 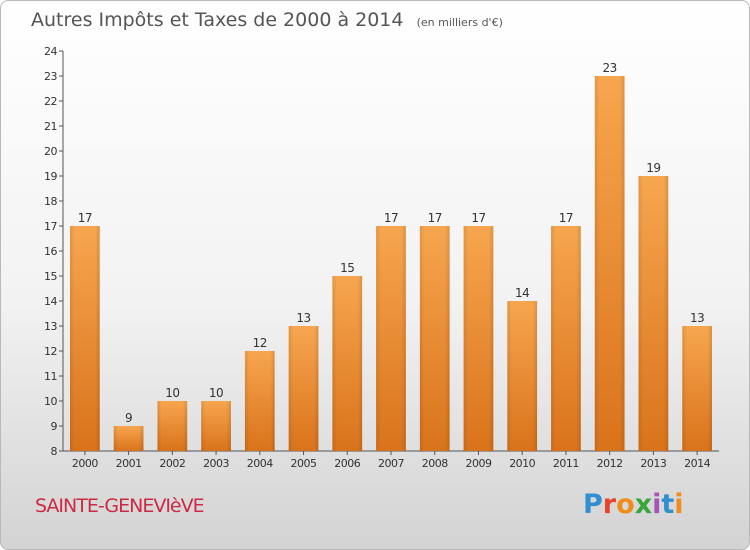 I want to click on y-tick-label: 22, so click(x=50, y=101).